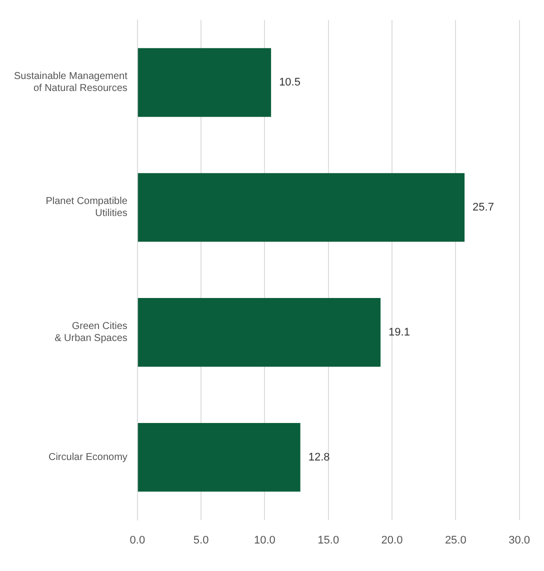  Describe the element at coordinates (392, 540) in the screenshot. I see `x-tick-label: 20.0` at that location.